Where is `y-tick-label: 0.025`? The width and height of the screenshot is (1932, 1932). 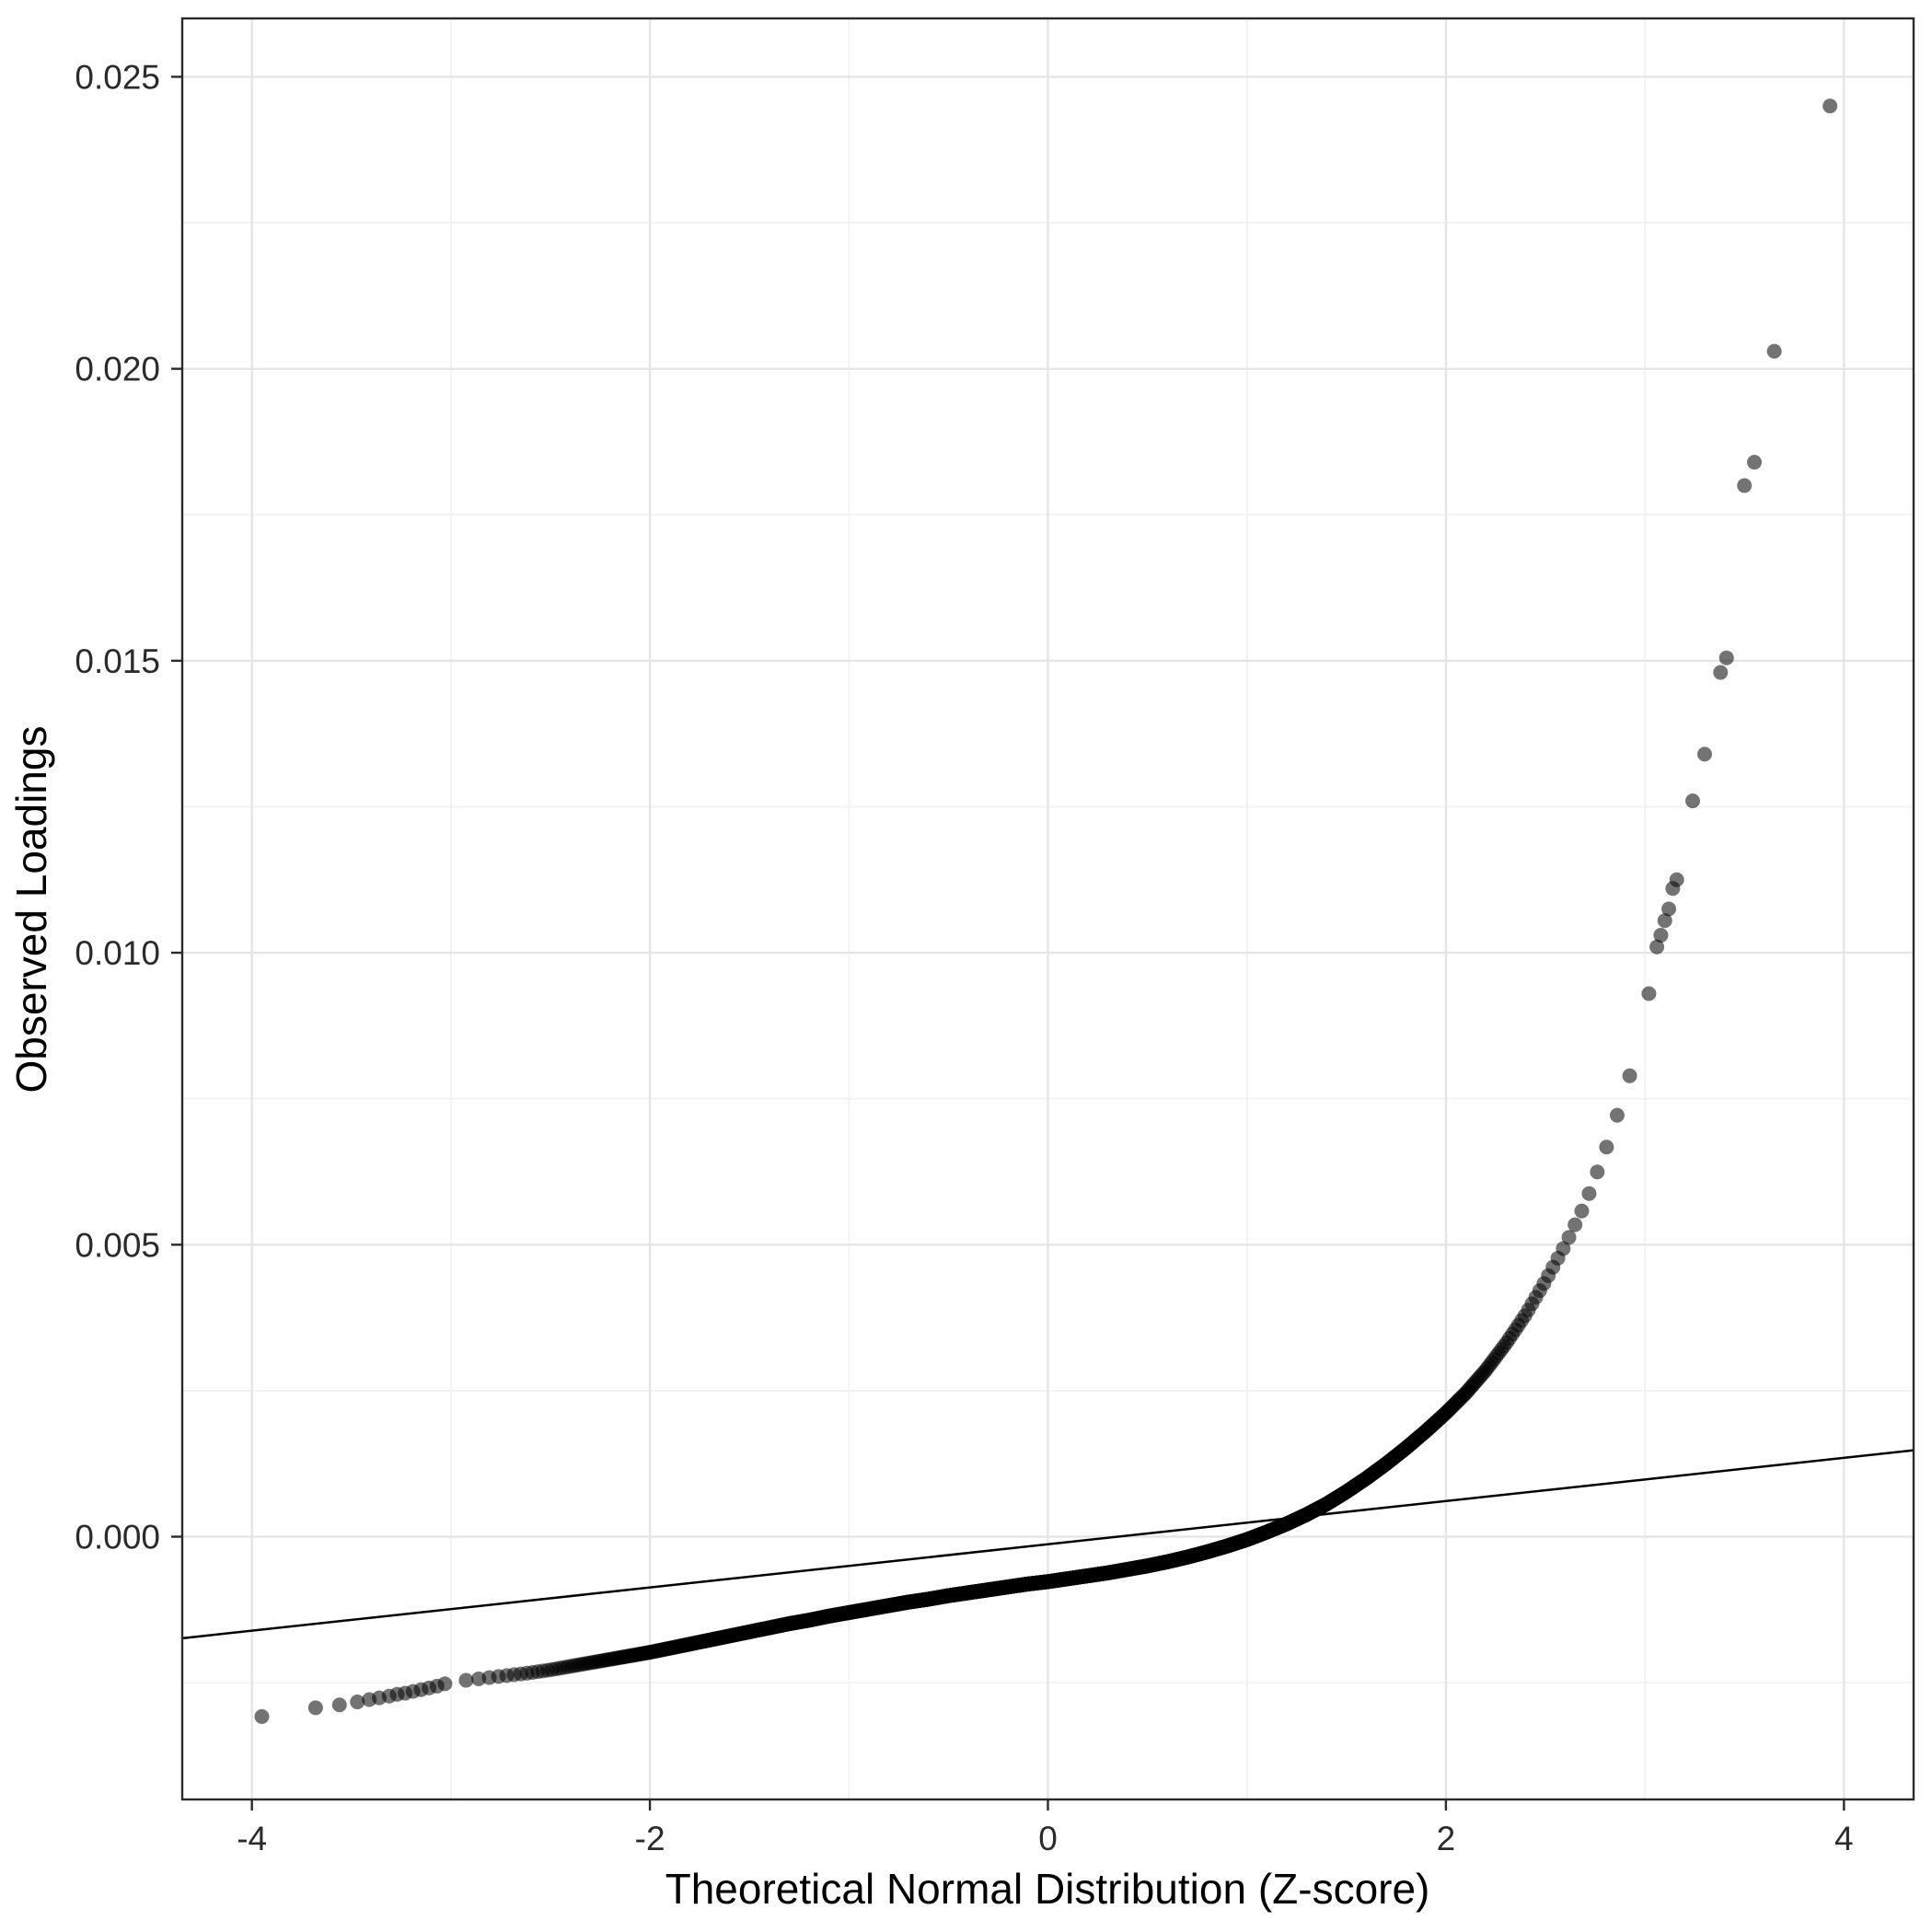 y-tick-label: 0.025 is located at coordinates (118, 77).